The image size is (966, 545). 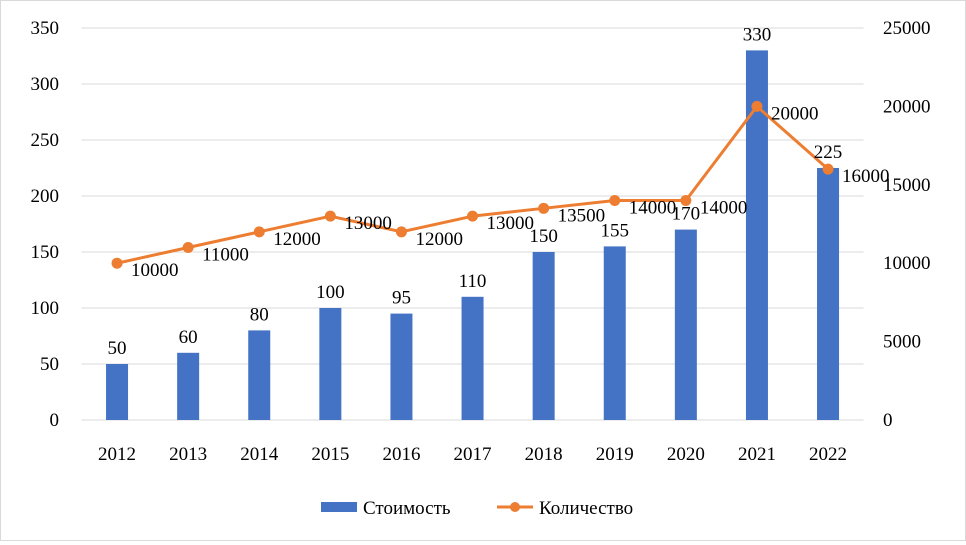 What do you see at coordinates (259, 314) in the screenshot?
I see `bar-data-label: 80` at bounding box center [259, 314].